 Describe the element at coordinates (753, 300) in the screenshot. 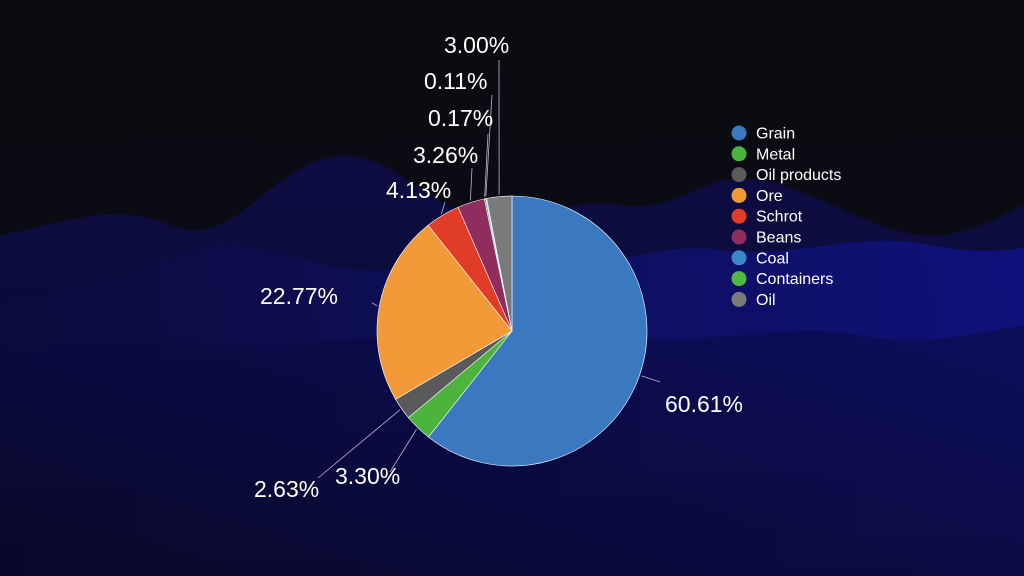

I see `legend-item-oil: Oil` at that location.